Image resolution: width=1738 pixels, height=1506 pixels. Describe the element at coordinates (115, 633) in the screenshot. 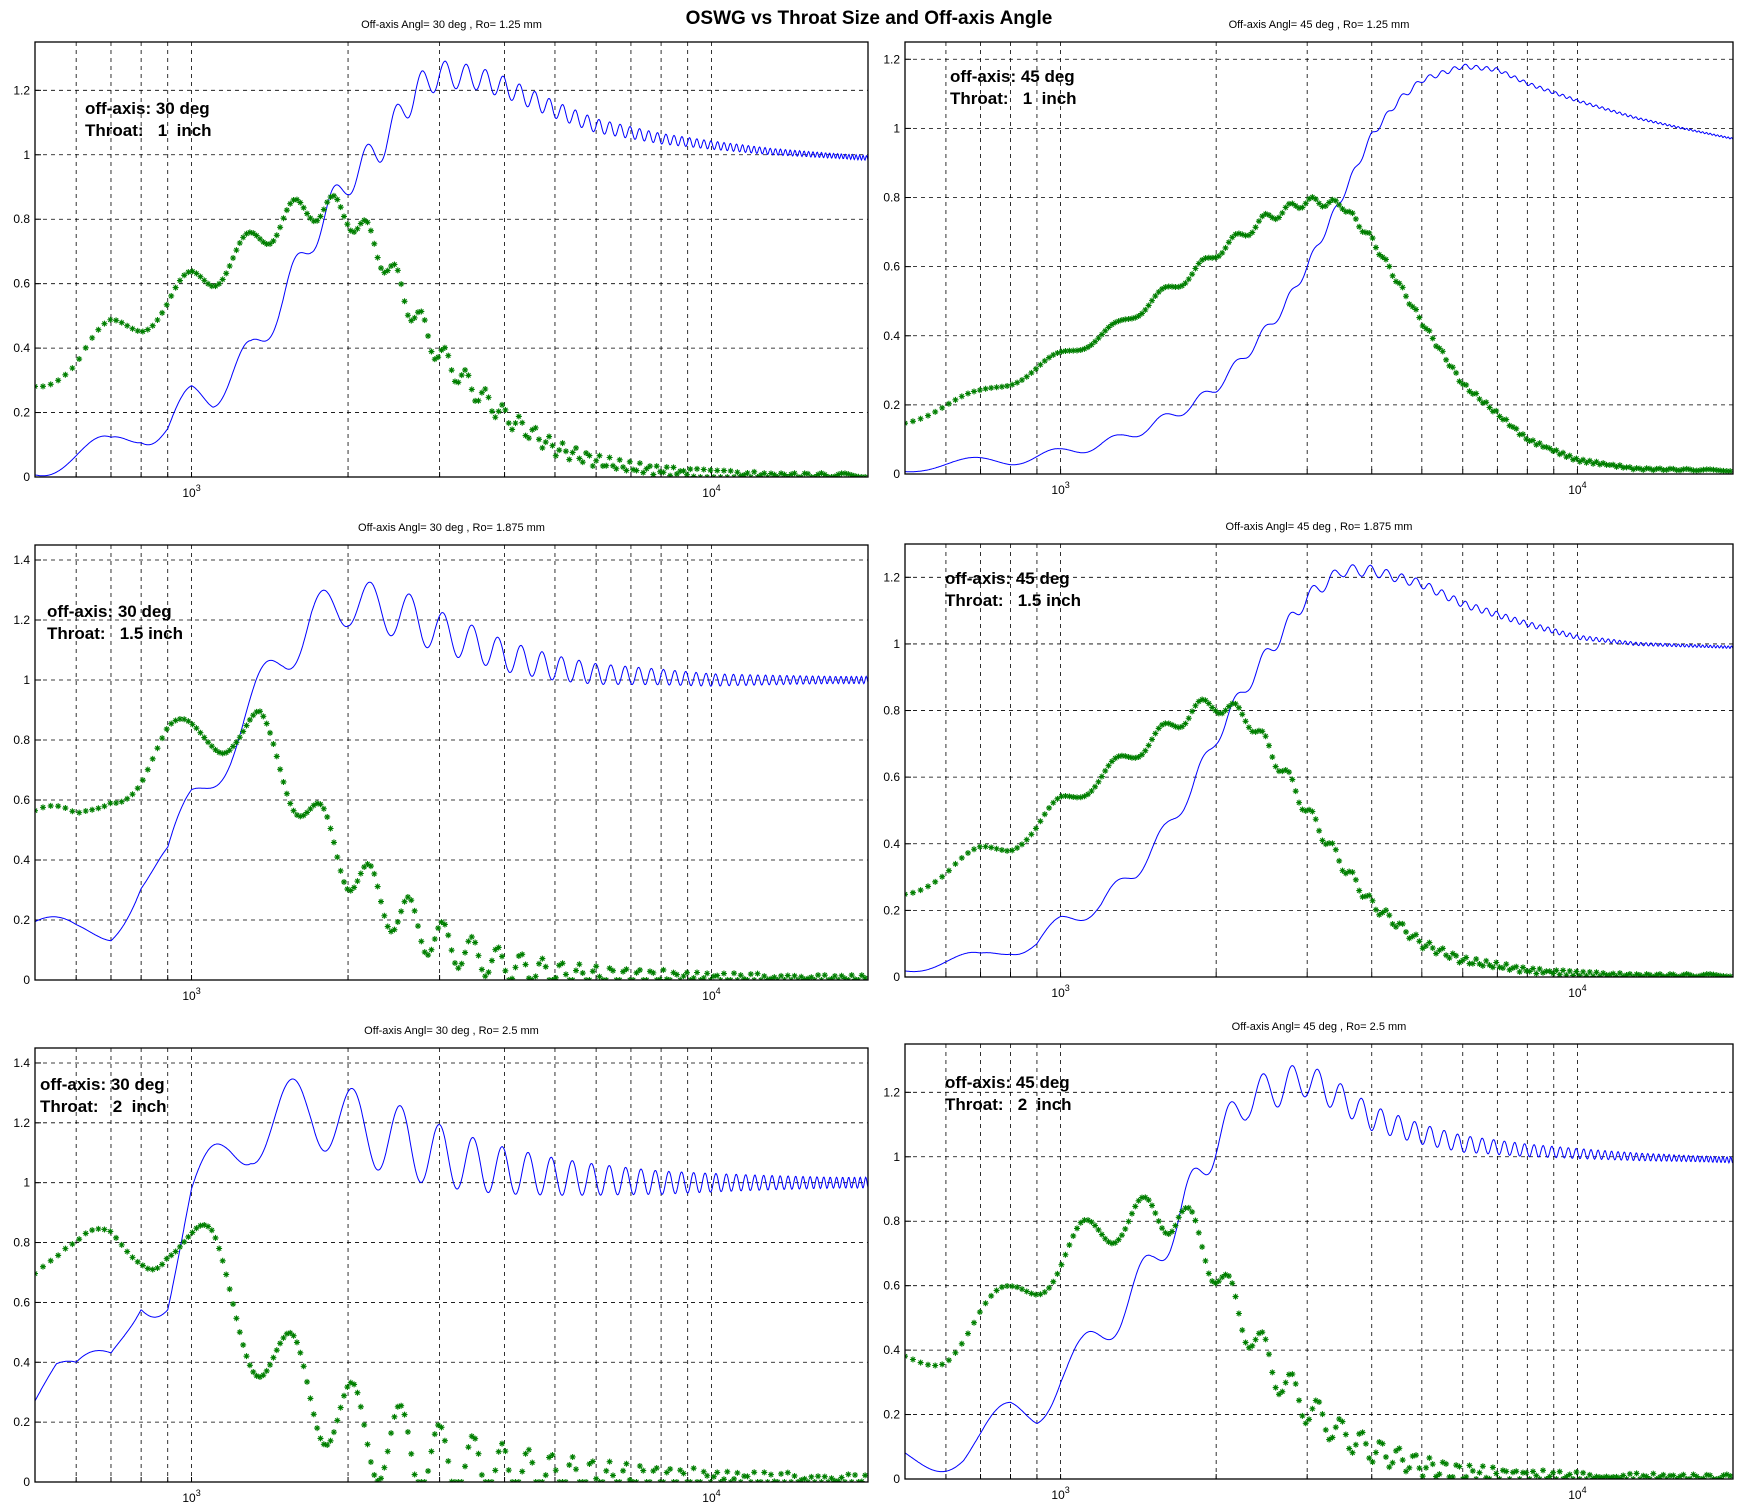

I see `annotation-text: Throat: 1.5 inch` at that location.